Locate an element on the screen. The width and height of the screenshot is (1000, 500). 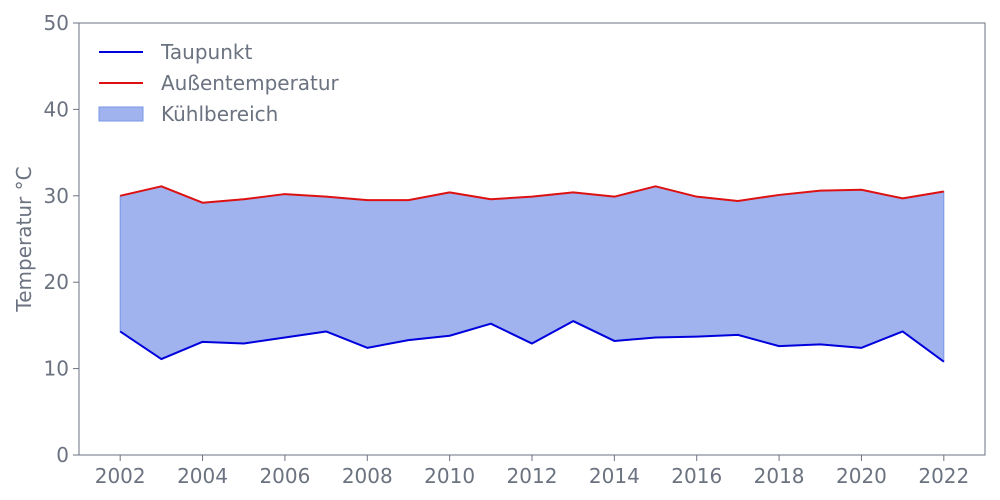
legend-patch-swatch is located at coordinates (121, 114).